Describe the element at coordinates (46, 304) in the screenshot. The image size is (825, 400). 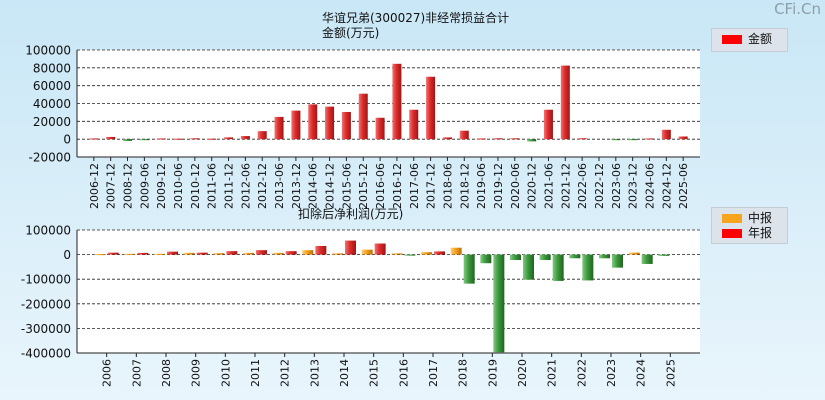
I see `chart2-ytick-label: -200000` at that location.